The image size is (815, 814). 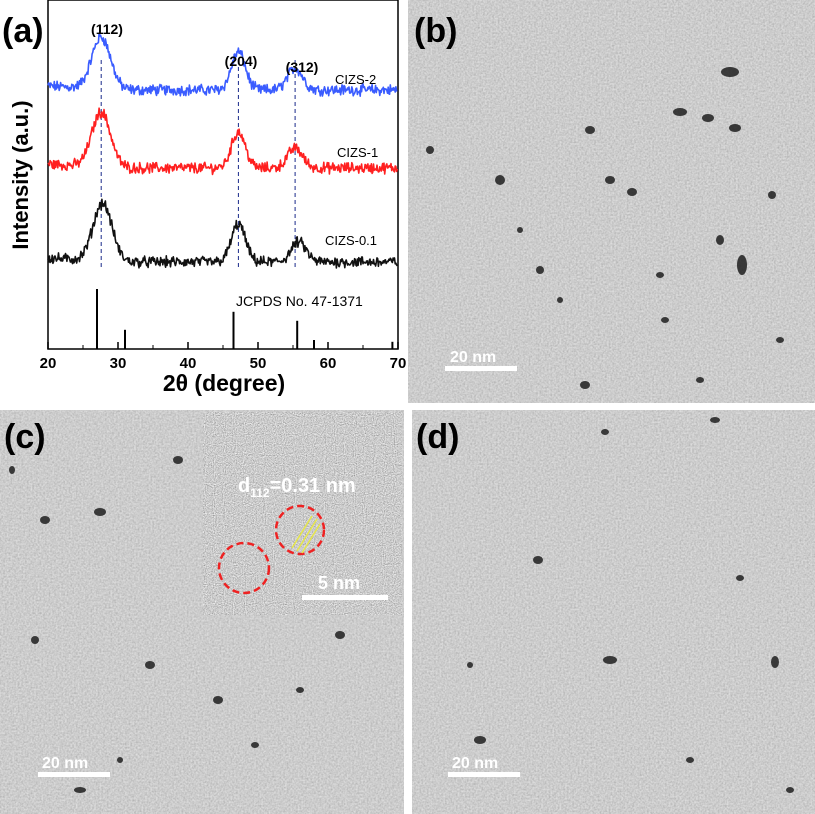 I want to click on xrd-series, so click(x=223, y=150).